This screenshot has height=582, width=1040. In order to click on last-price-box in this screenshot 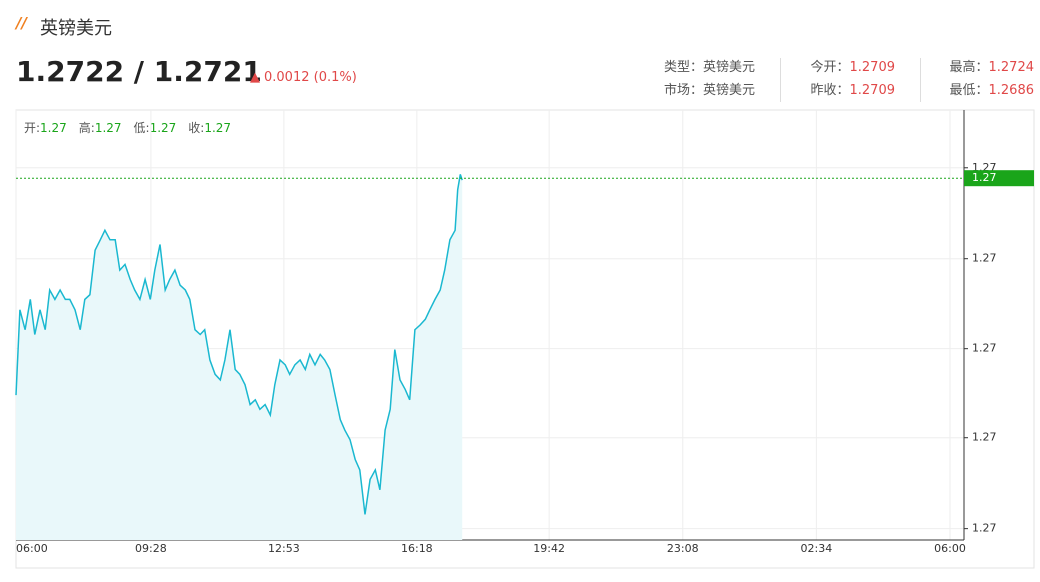, I will do `click(999, 178)`.